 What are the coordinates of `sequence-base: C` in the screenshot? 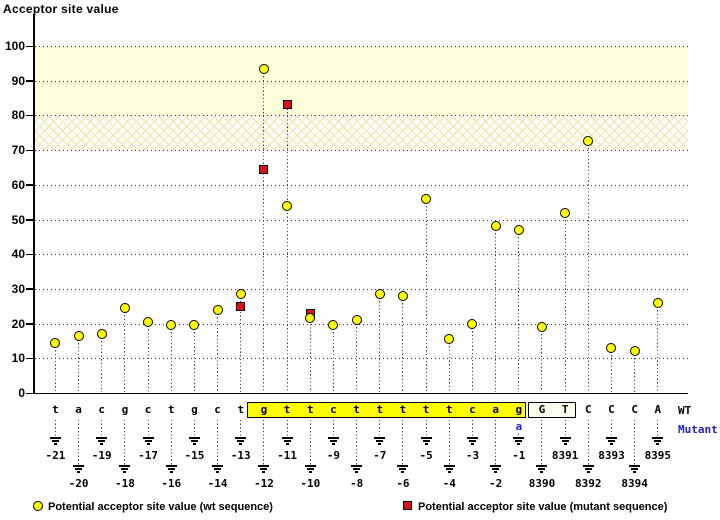 It's located at (634, 409).